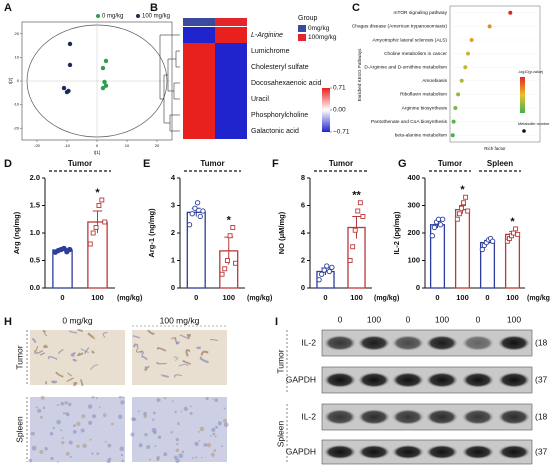 The height and width of the screenshot is (468, 550). I want to click on y-tick-label: 8, so click(303, 177).